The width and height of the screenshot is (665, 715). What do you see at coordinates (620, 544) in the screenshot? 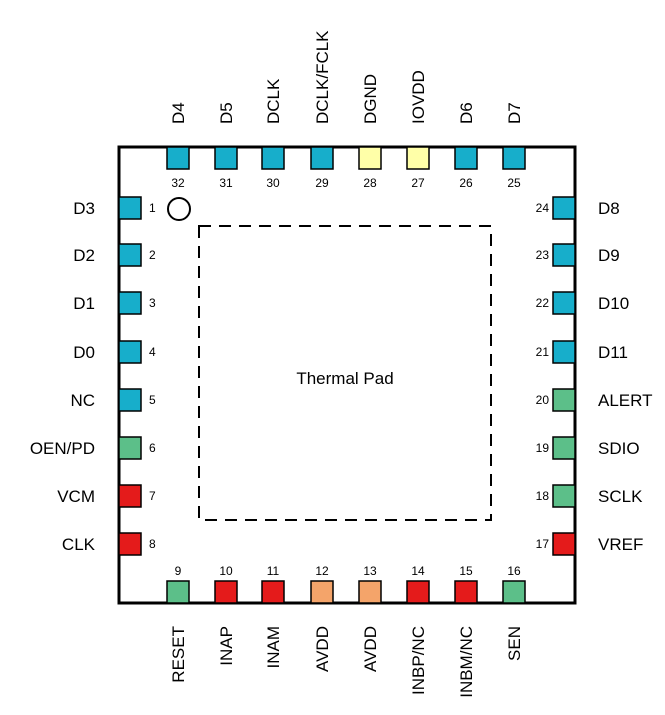
I see `pin-label-vref-17: VREF` at bounding box center [620, 544].